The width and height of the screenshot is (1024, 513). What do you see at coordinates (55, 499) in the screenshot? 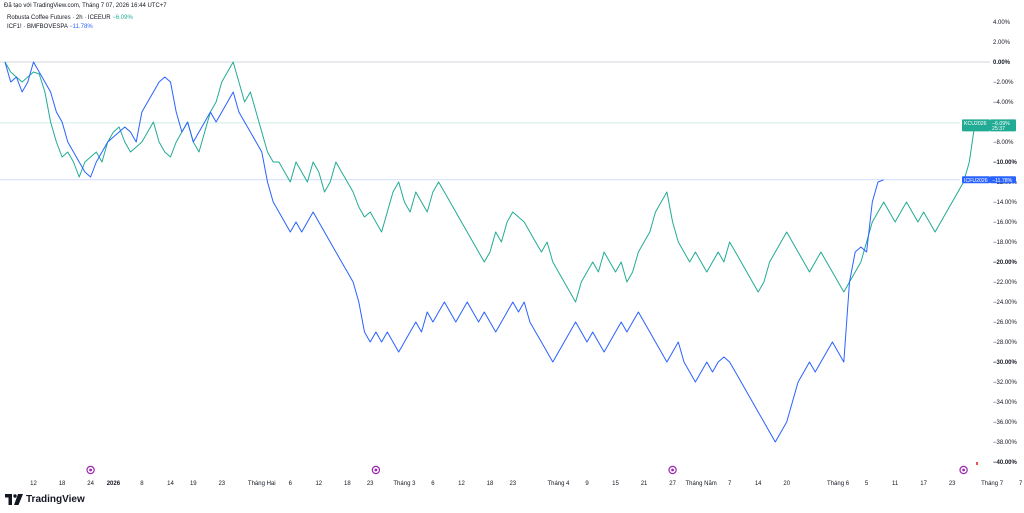
I see `brand-name: TradingView` at bounding box center [55, 499].